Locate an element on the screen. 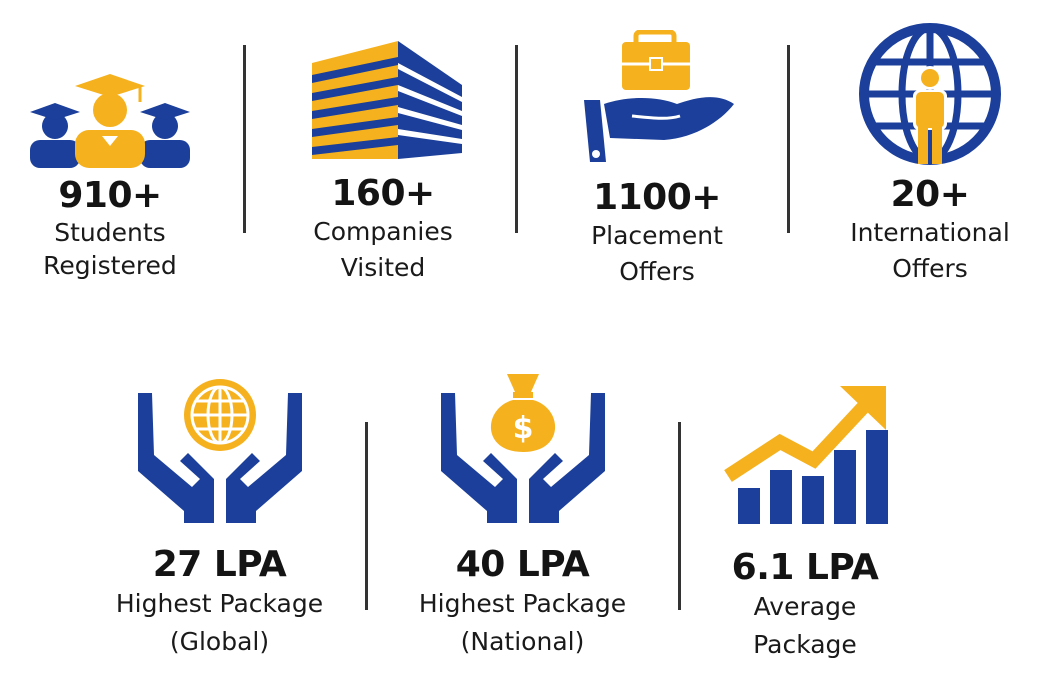  company-building-icon is located at coordinates (387, 100).